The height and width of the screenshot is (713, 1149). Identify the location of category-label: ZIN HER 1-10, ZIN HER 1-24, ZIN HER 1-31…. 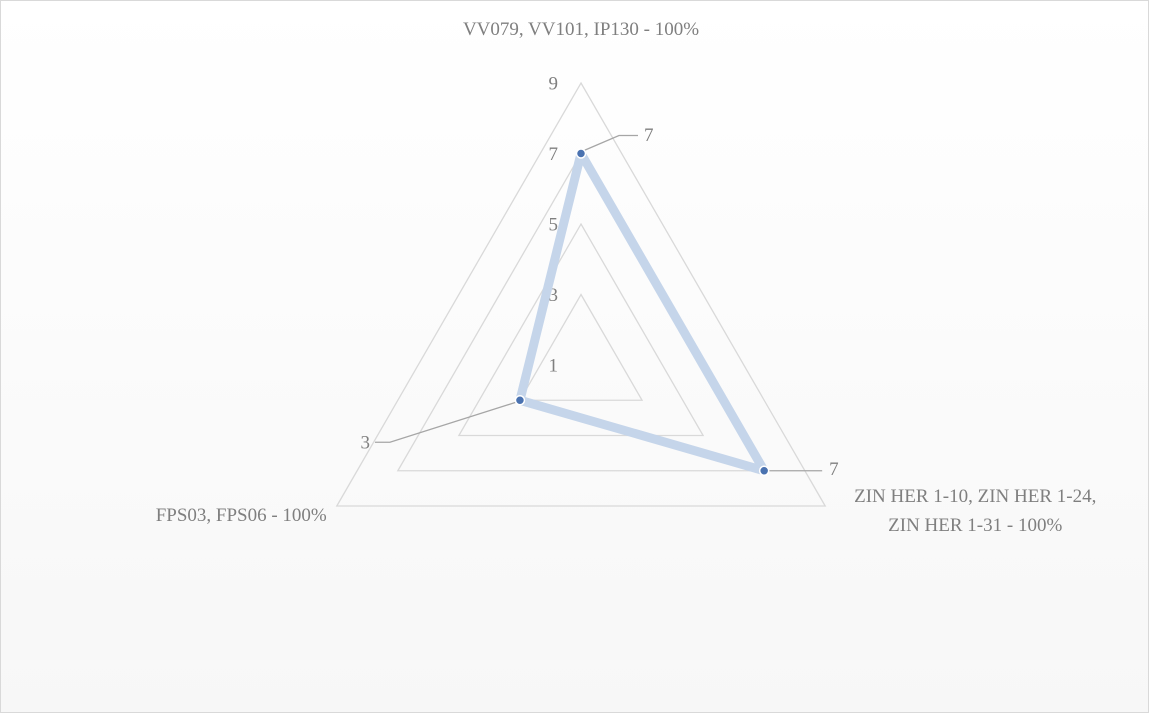
(975, 511).